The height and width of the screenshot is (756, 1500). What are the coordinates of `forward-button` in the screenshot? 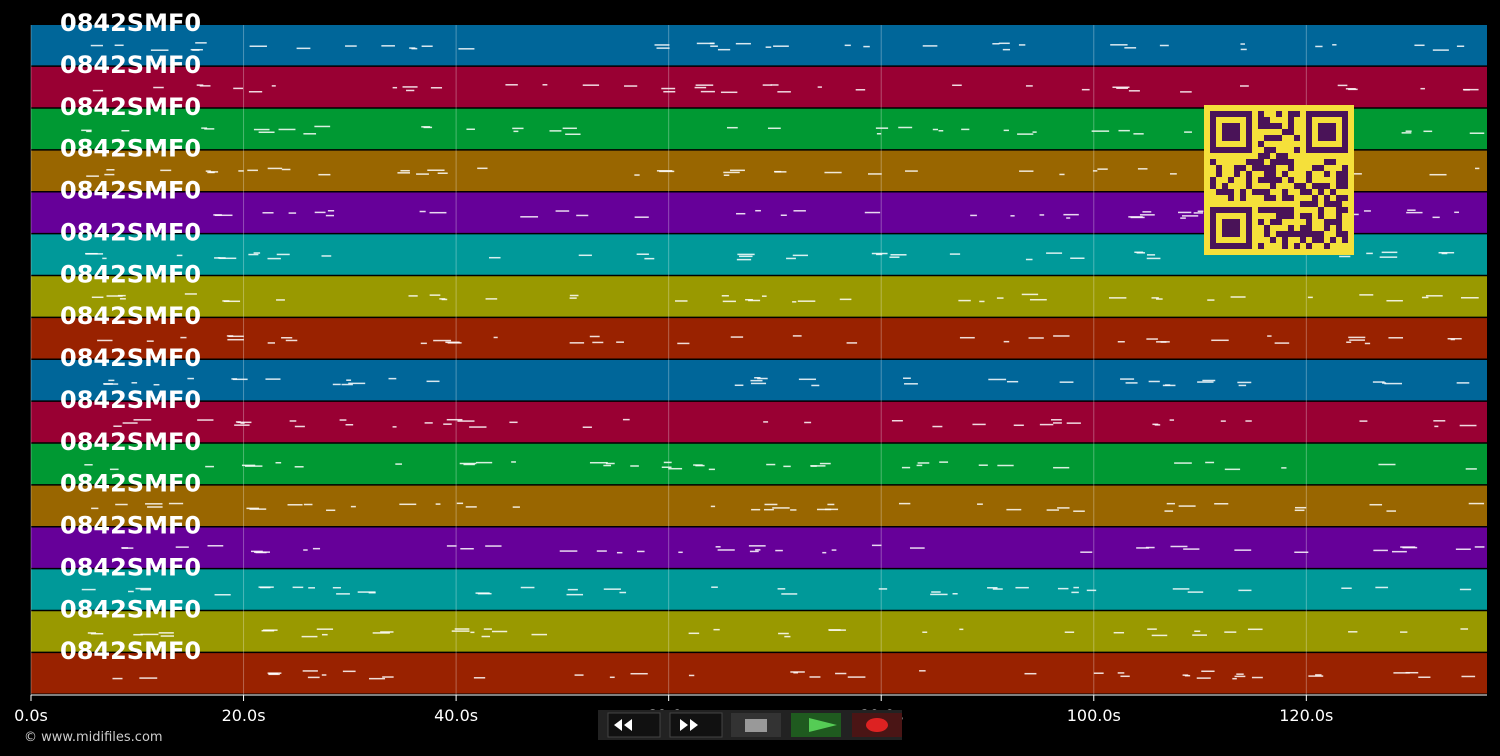 It's located at (696, 725).